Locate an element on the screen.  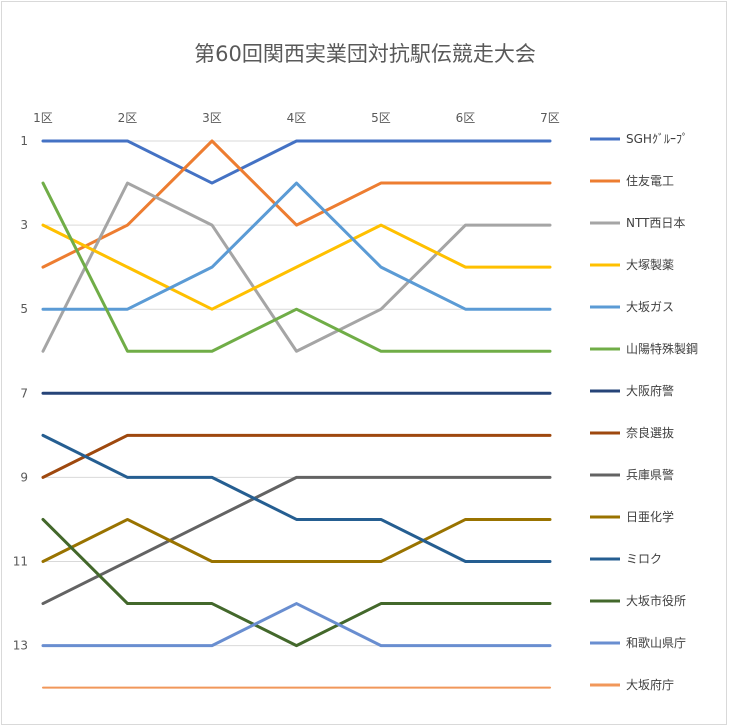
y-tick-label: 1 is located at coordinates (24, 141).